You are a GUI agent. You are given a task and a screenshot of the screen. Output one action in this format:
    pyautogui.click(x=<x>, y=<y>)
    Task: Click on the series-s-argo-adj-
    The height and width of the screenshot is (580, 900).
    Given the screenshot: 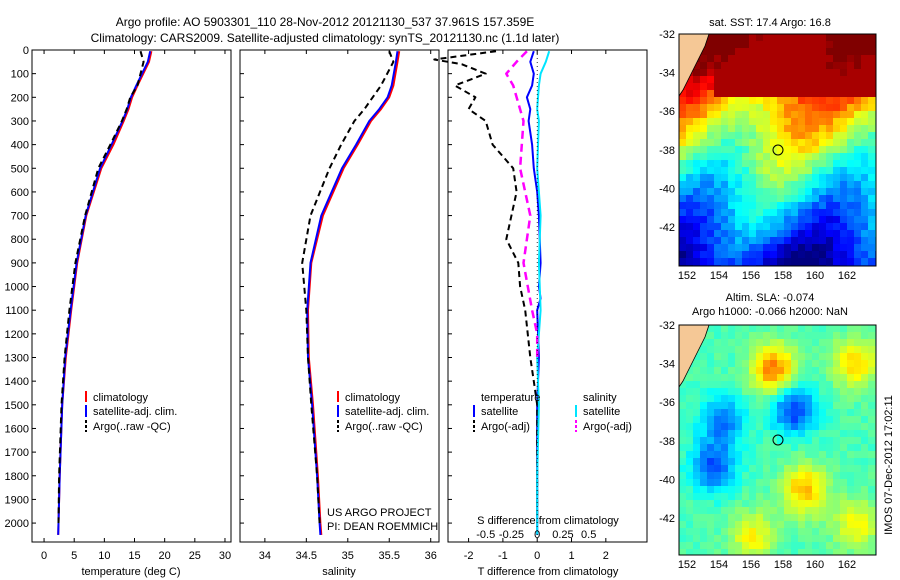 What is the action you would take?
    pyautogui.click(x=522, y=204)
    